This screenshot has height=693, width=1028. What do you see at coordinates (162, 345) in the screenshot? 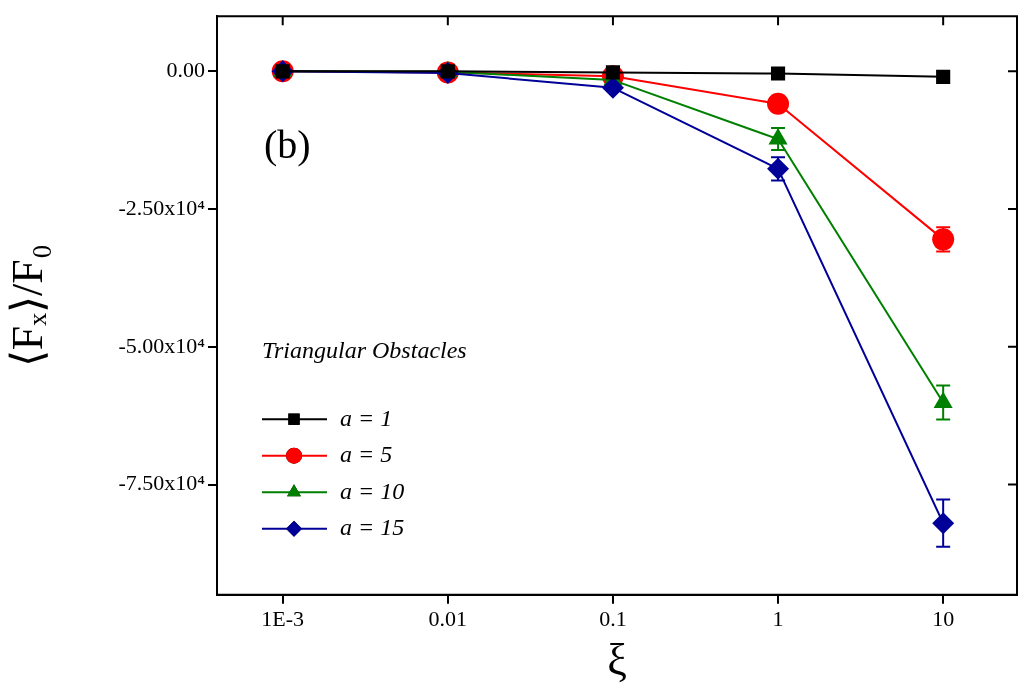
I see `y-tick-label: -5.00x10⁴` at bounding box center [162, 345].